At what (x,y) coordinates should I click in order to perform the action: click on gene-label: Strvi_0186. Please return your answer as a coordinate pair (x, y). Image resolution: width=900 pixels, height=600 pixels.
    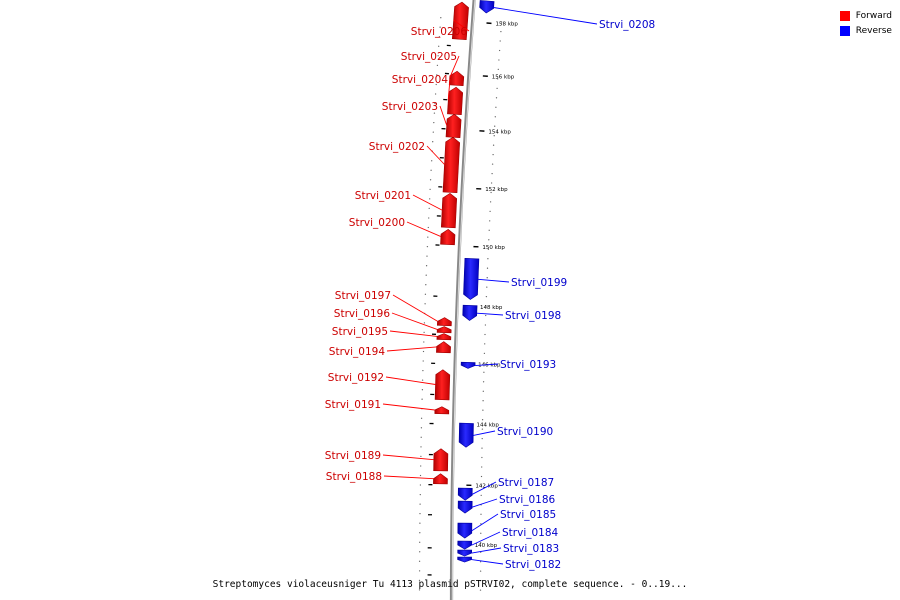
    Looking at the image, I should click on (527, 500).